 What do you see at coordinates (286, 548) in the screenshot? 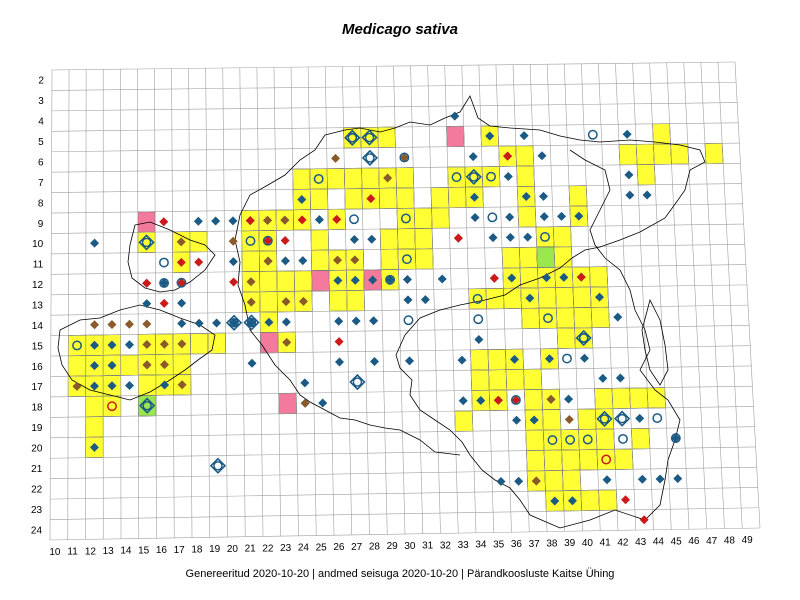
I see `col-label: 23` at bounding box center [286, 548].